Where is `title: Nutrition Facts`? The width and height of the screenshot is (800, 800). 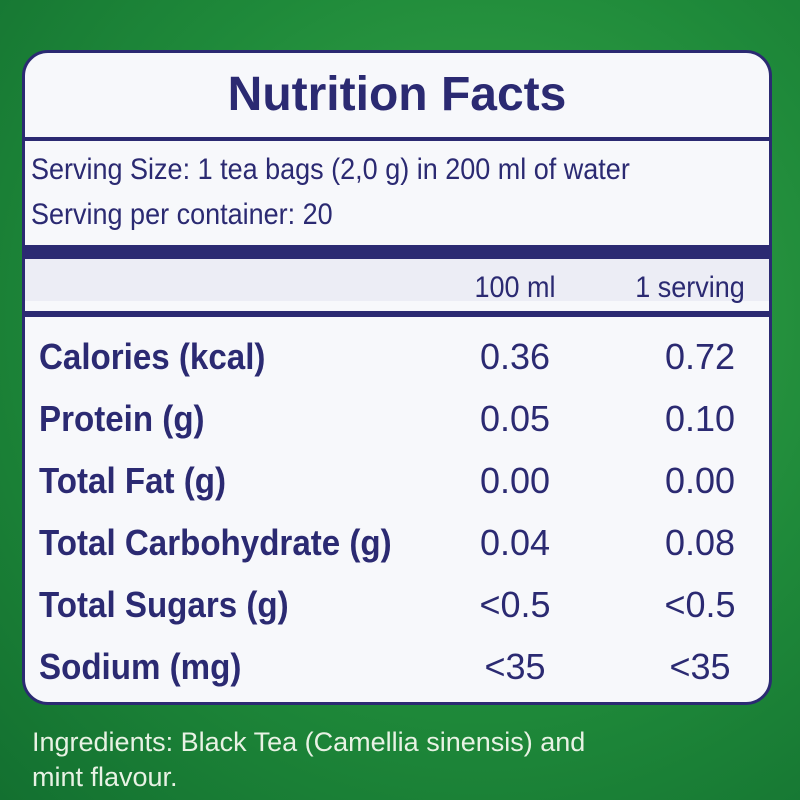
title: Nutrition Facts is located at coordinates (397, 94).